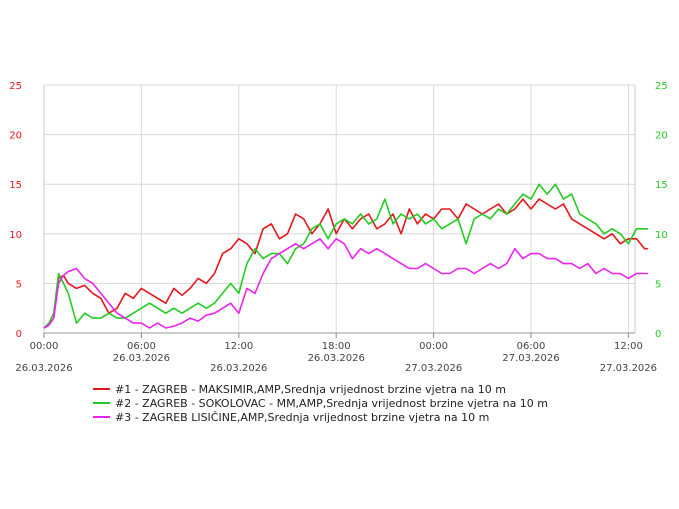 This screenshot has height=509, width=679. Describe the element at coordinates (661, 210) in the screenshot. I see `right-y-axis-ticks: 0 5 10 15 20 25` at that location.